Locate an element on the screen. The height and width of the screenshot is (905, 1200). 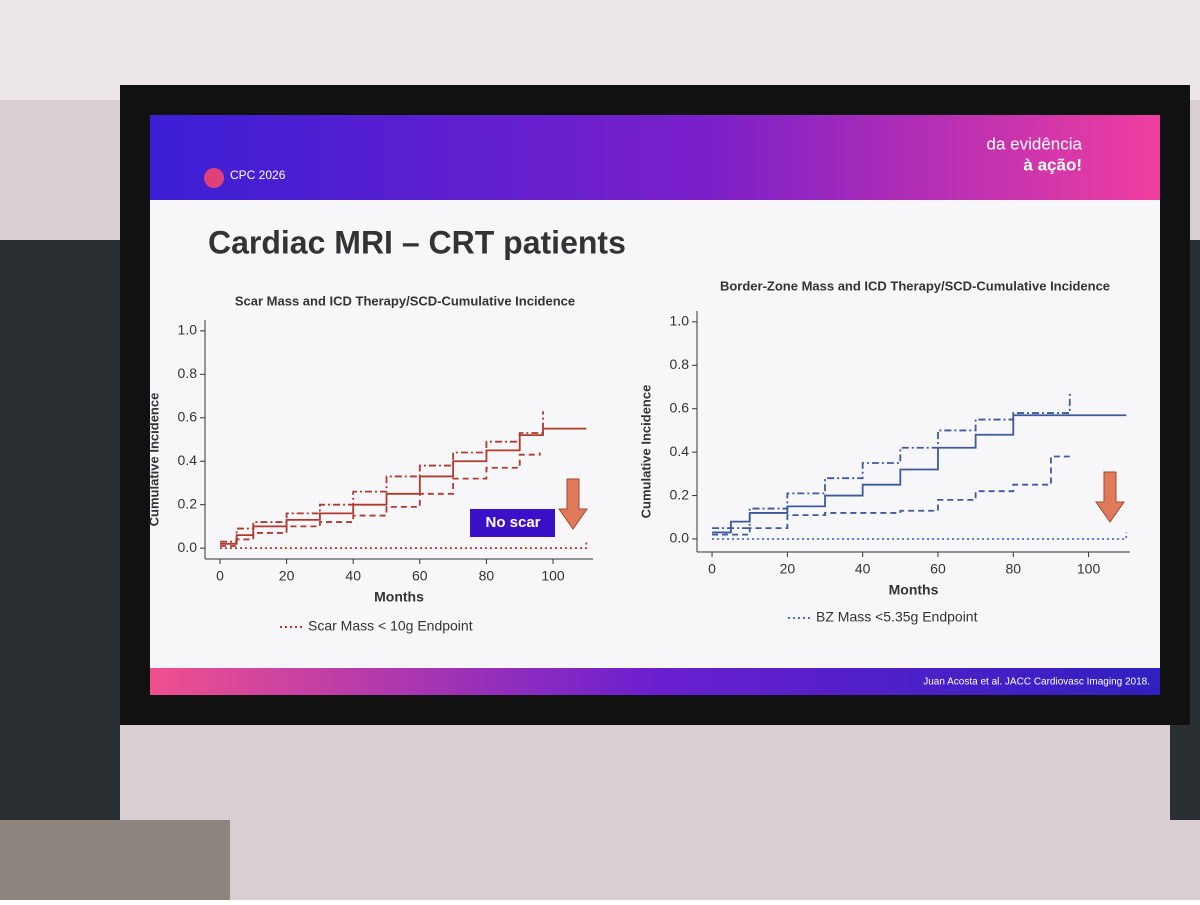
annotation-box is located at coordinates (512, 523).